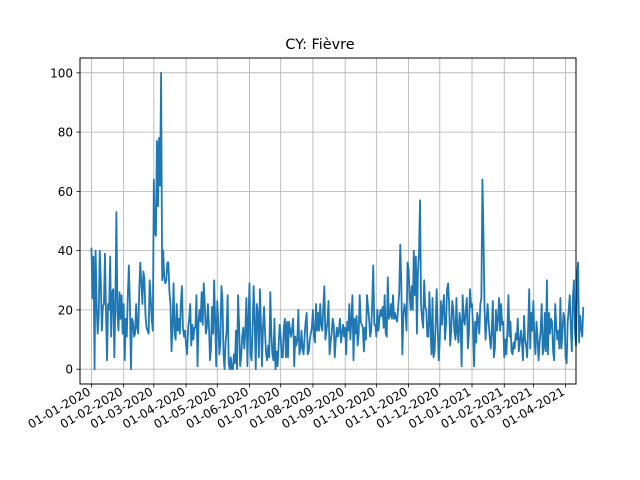  What do you see at coordinates (65, 251) in the screenshot?
I see `y-tick-label: 40` at bounding box center [65, 251].